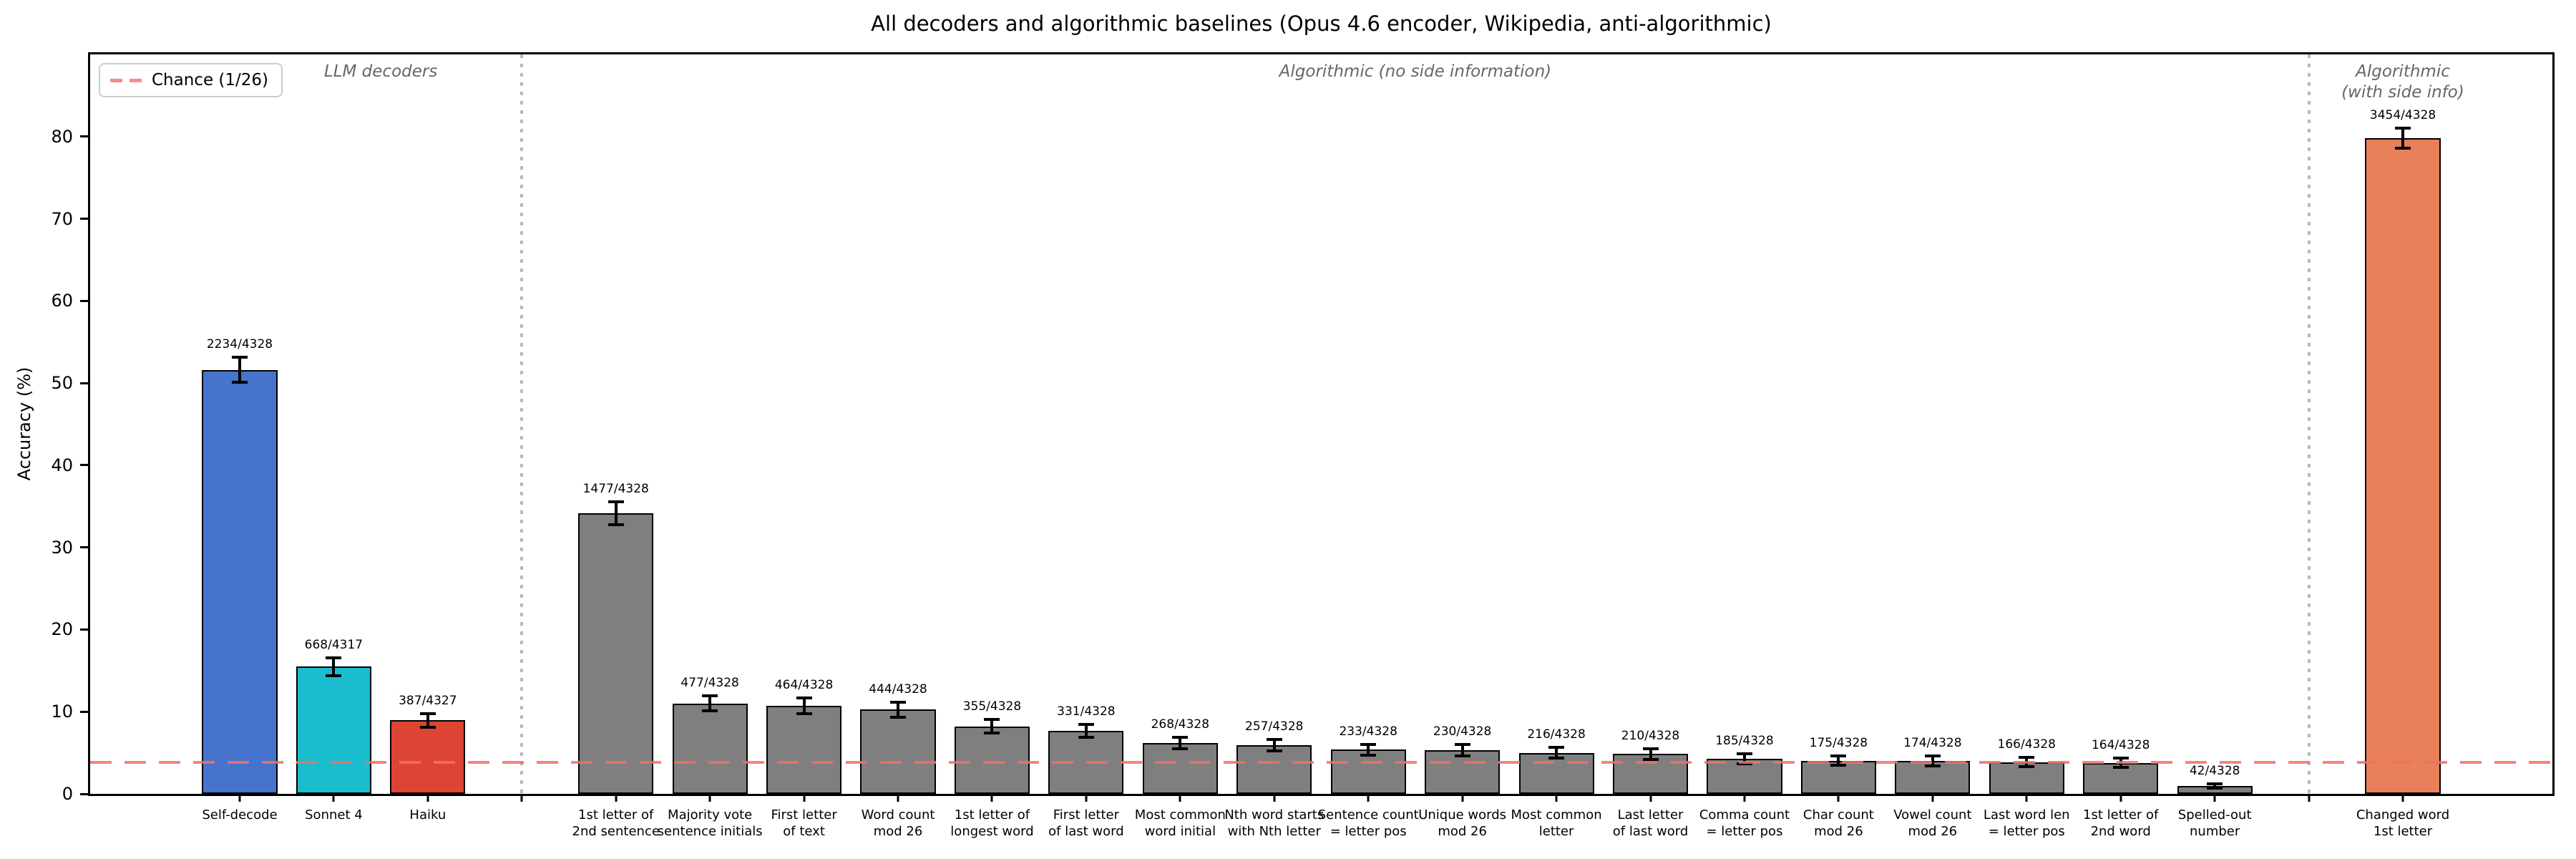 The height and width of the screenshot is (859, 2576). What do you see at coordinates (804, 823) in the screenshot?
I see `x-tick-label: First letter of text` at bounding box center [804, 823].